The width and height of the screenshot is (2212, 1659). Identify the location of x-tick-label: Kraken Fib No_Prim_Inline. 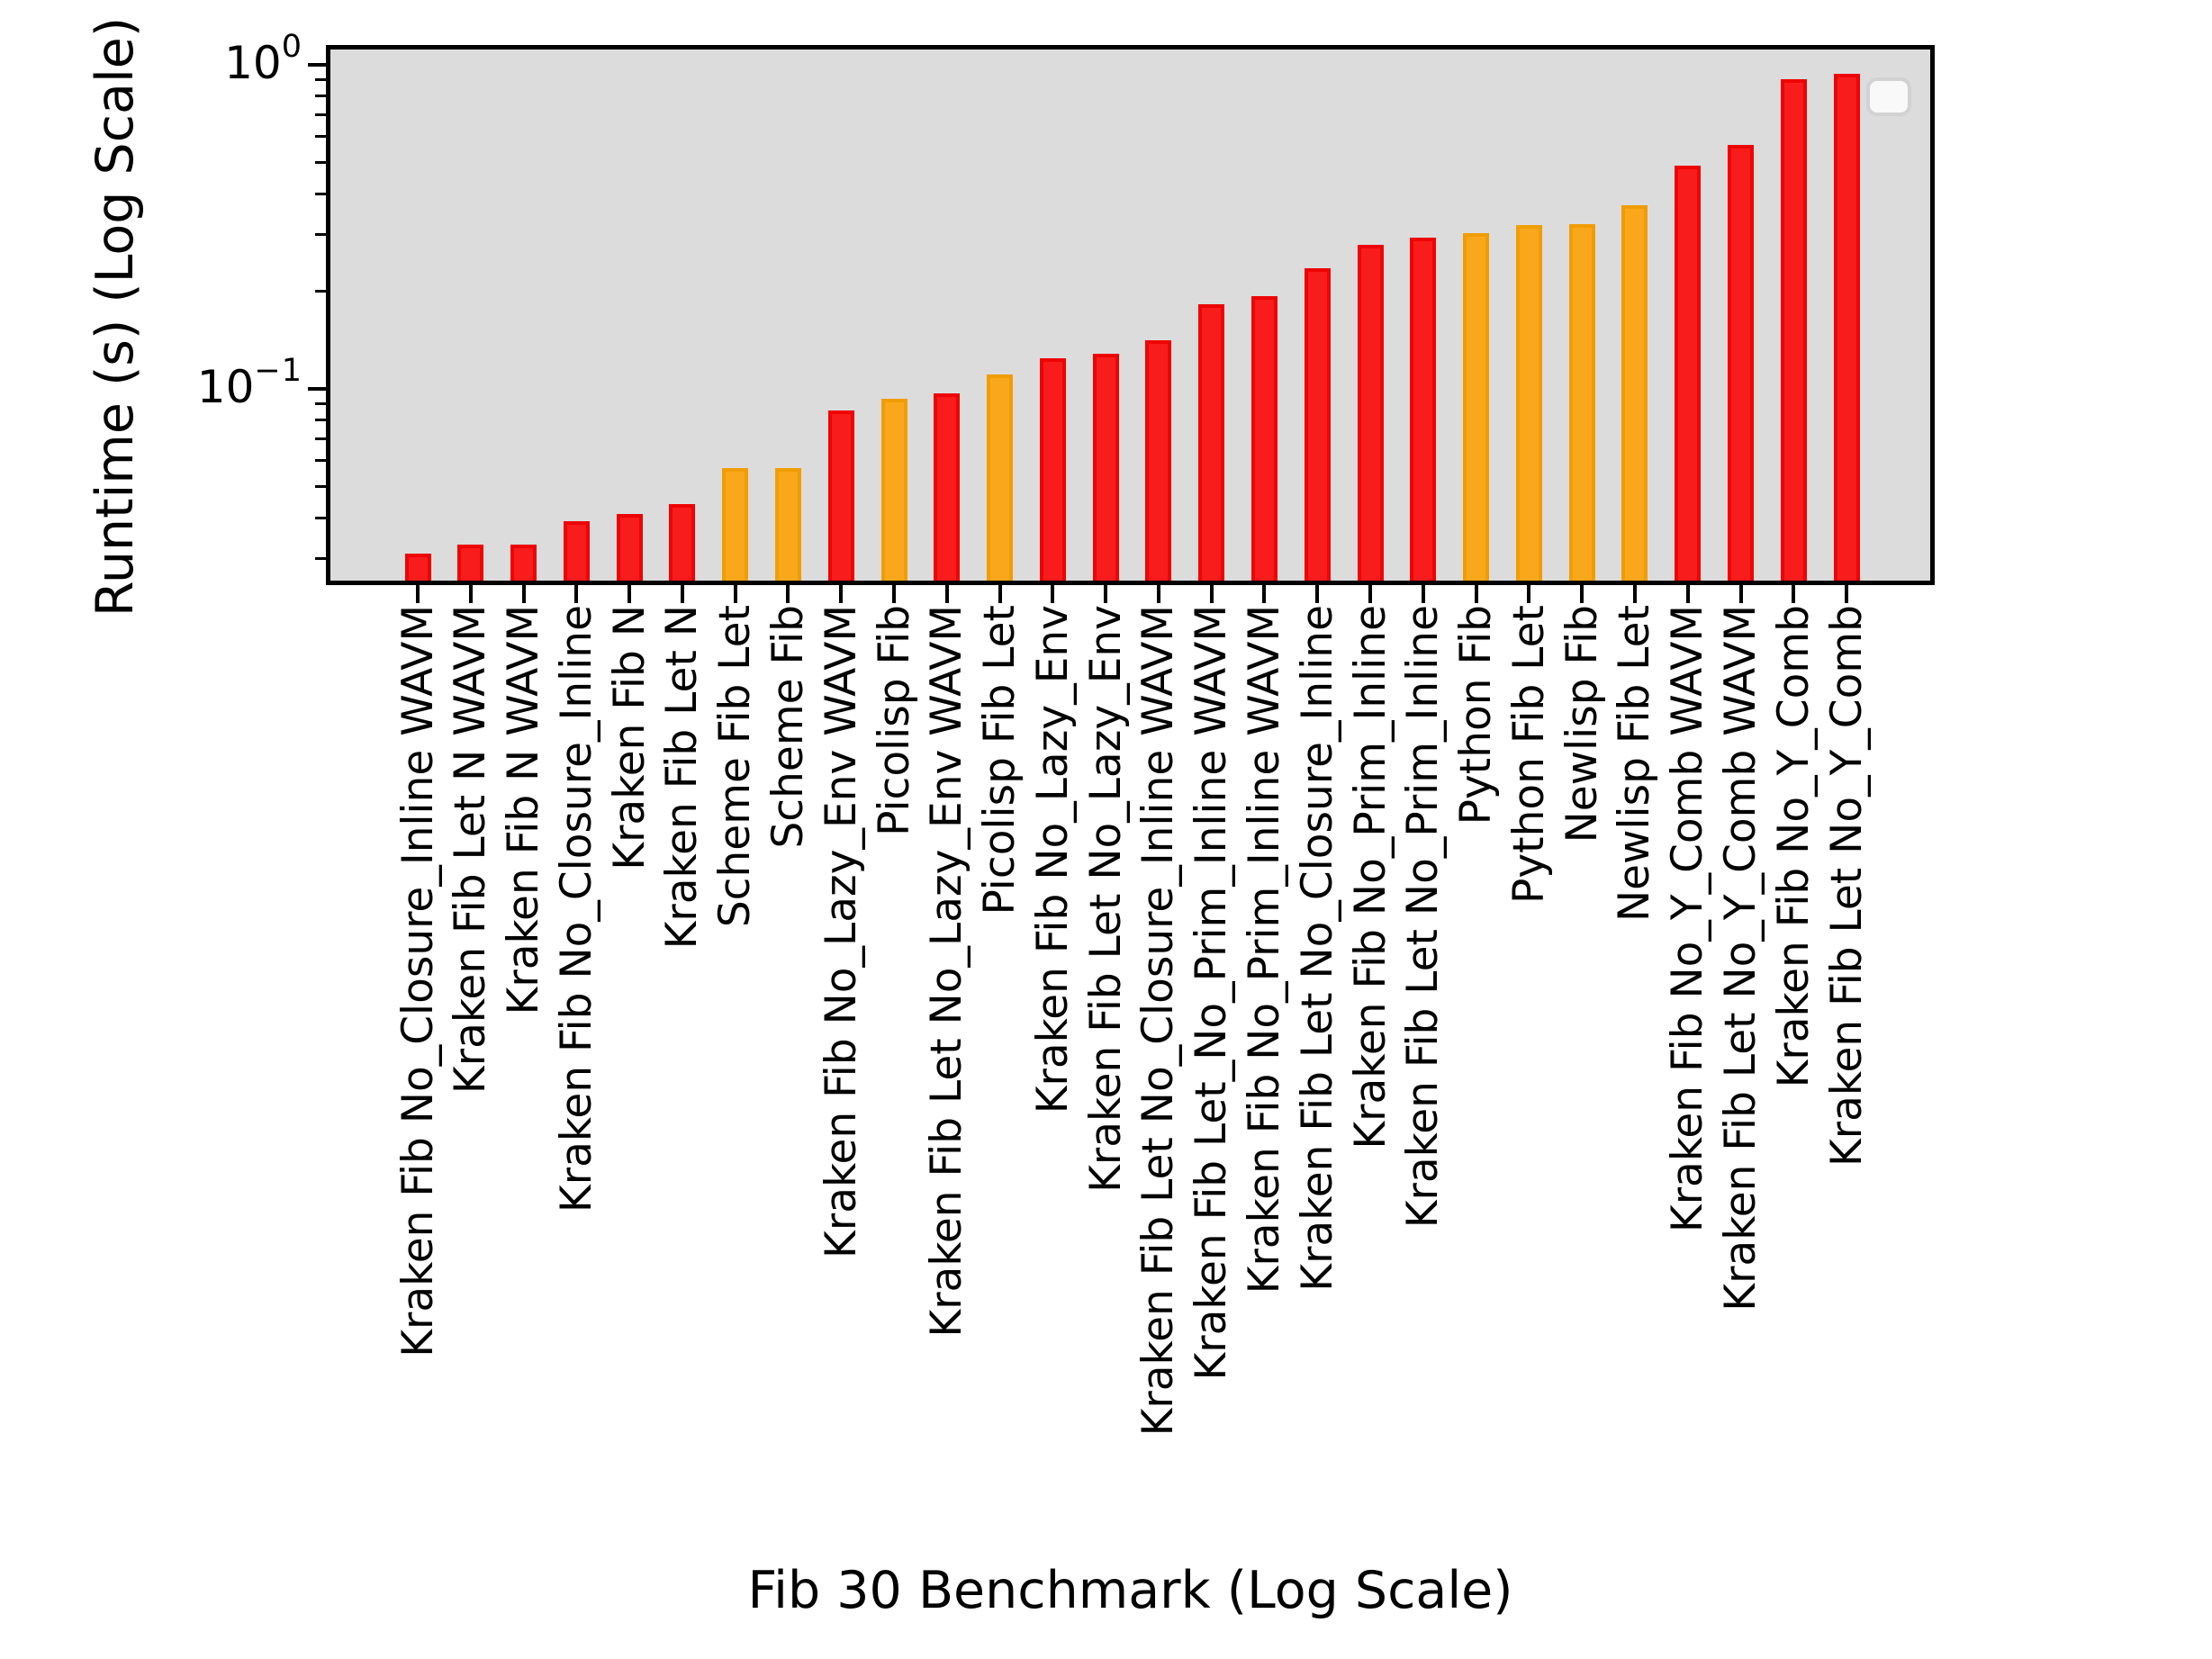
(1370, 877).